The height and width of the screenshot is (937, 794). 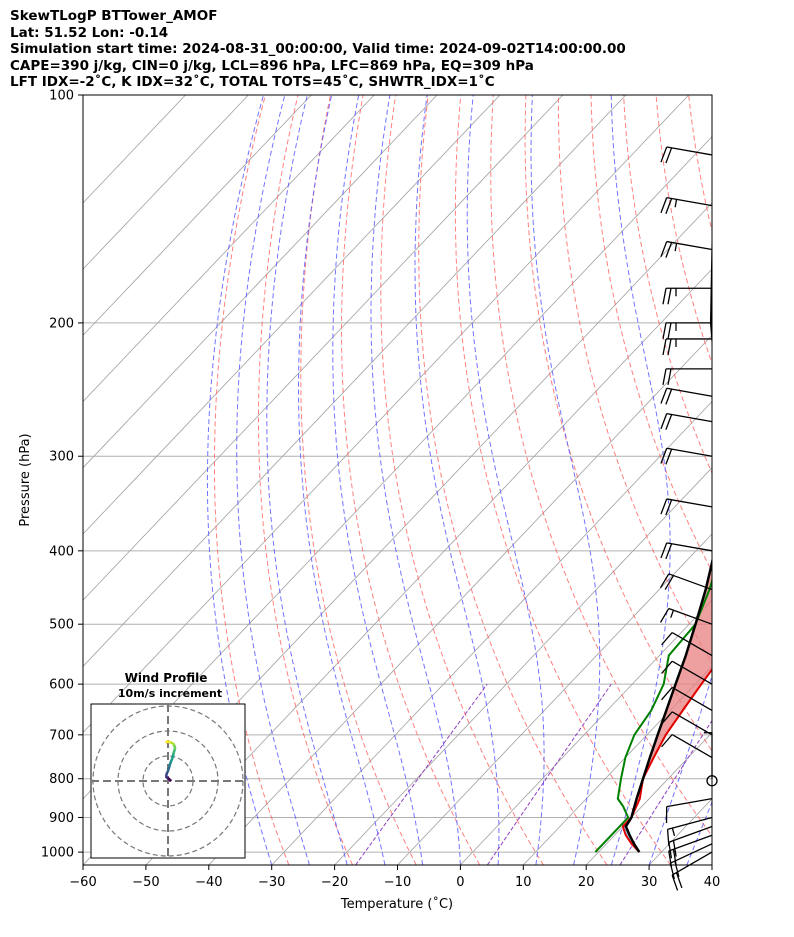 What do you see at coordinates (421, 774) in the screenshot?
I see `mixing-ratio-line` at bounding box center [421, 774].